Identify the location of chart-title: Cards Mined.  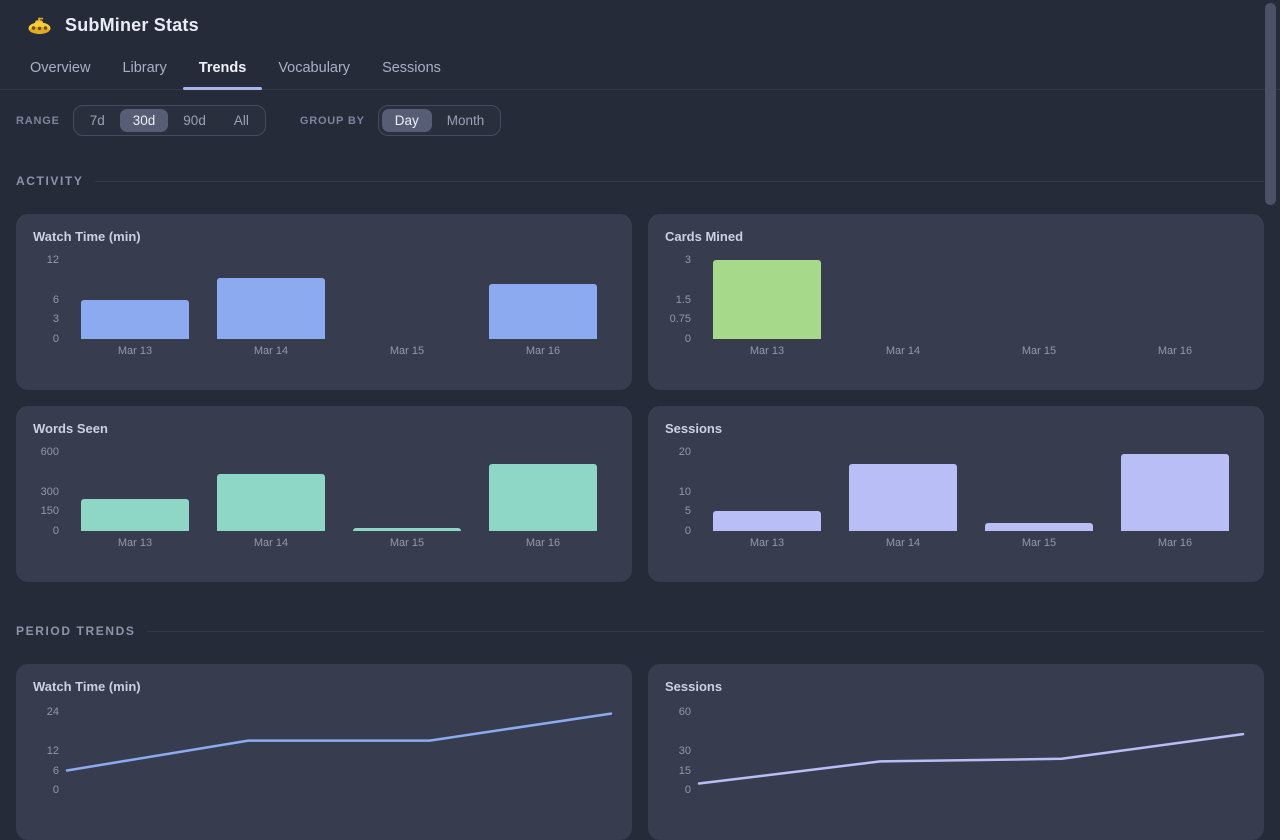
(704, 236).